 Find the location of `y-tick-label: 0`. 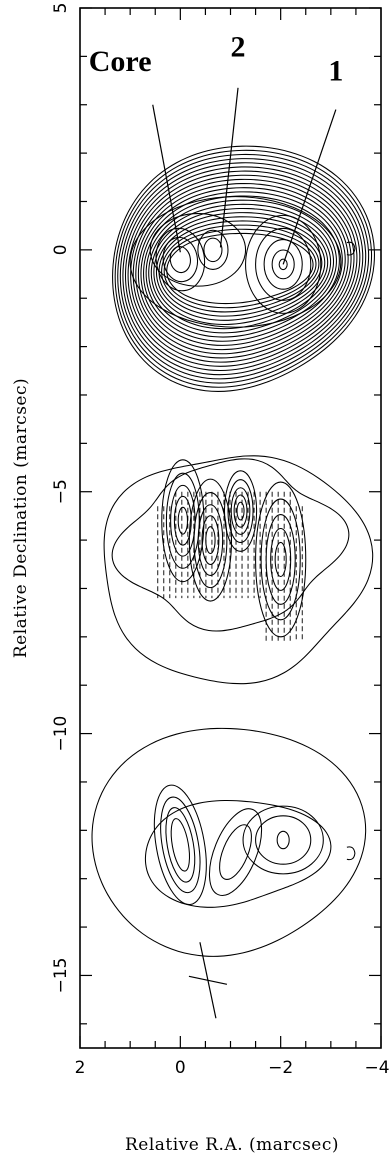

y-tick-label: 0 is located at coordinates (61, 249).